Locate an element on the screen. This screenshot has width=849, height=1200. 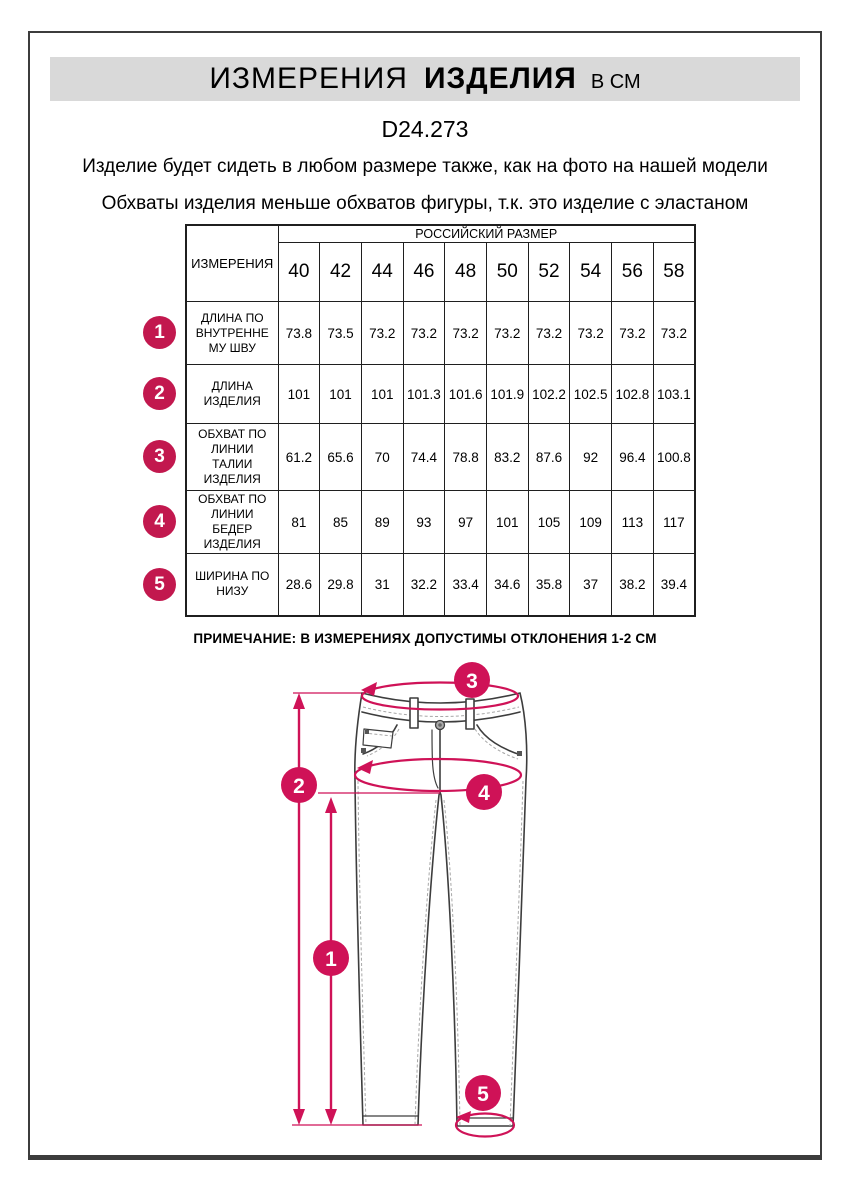
marker-3-circle is located at coordinates (472, 680).